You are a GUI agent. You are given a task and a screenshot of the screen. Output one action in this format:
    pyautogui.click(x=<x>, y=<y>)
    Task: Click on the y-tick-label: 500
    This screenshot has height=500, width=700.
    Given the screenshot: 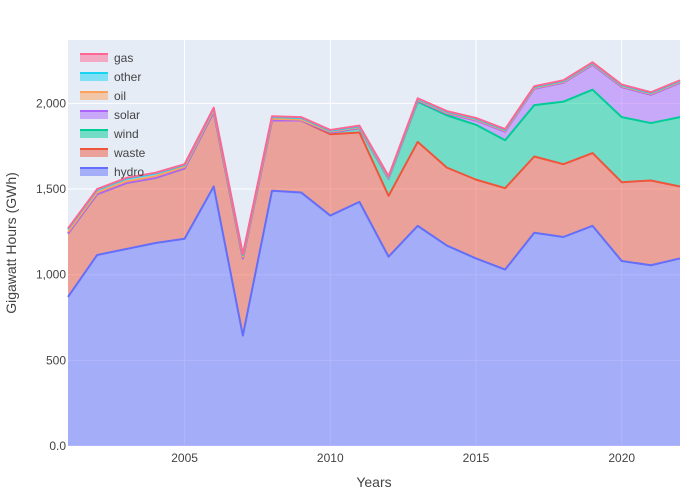 What is the action you would take?
    pyautogui.click(x=56, y=360)
    